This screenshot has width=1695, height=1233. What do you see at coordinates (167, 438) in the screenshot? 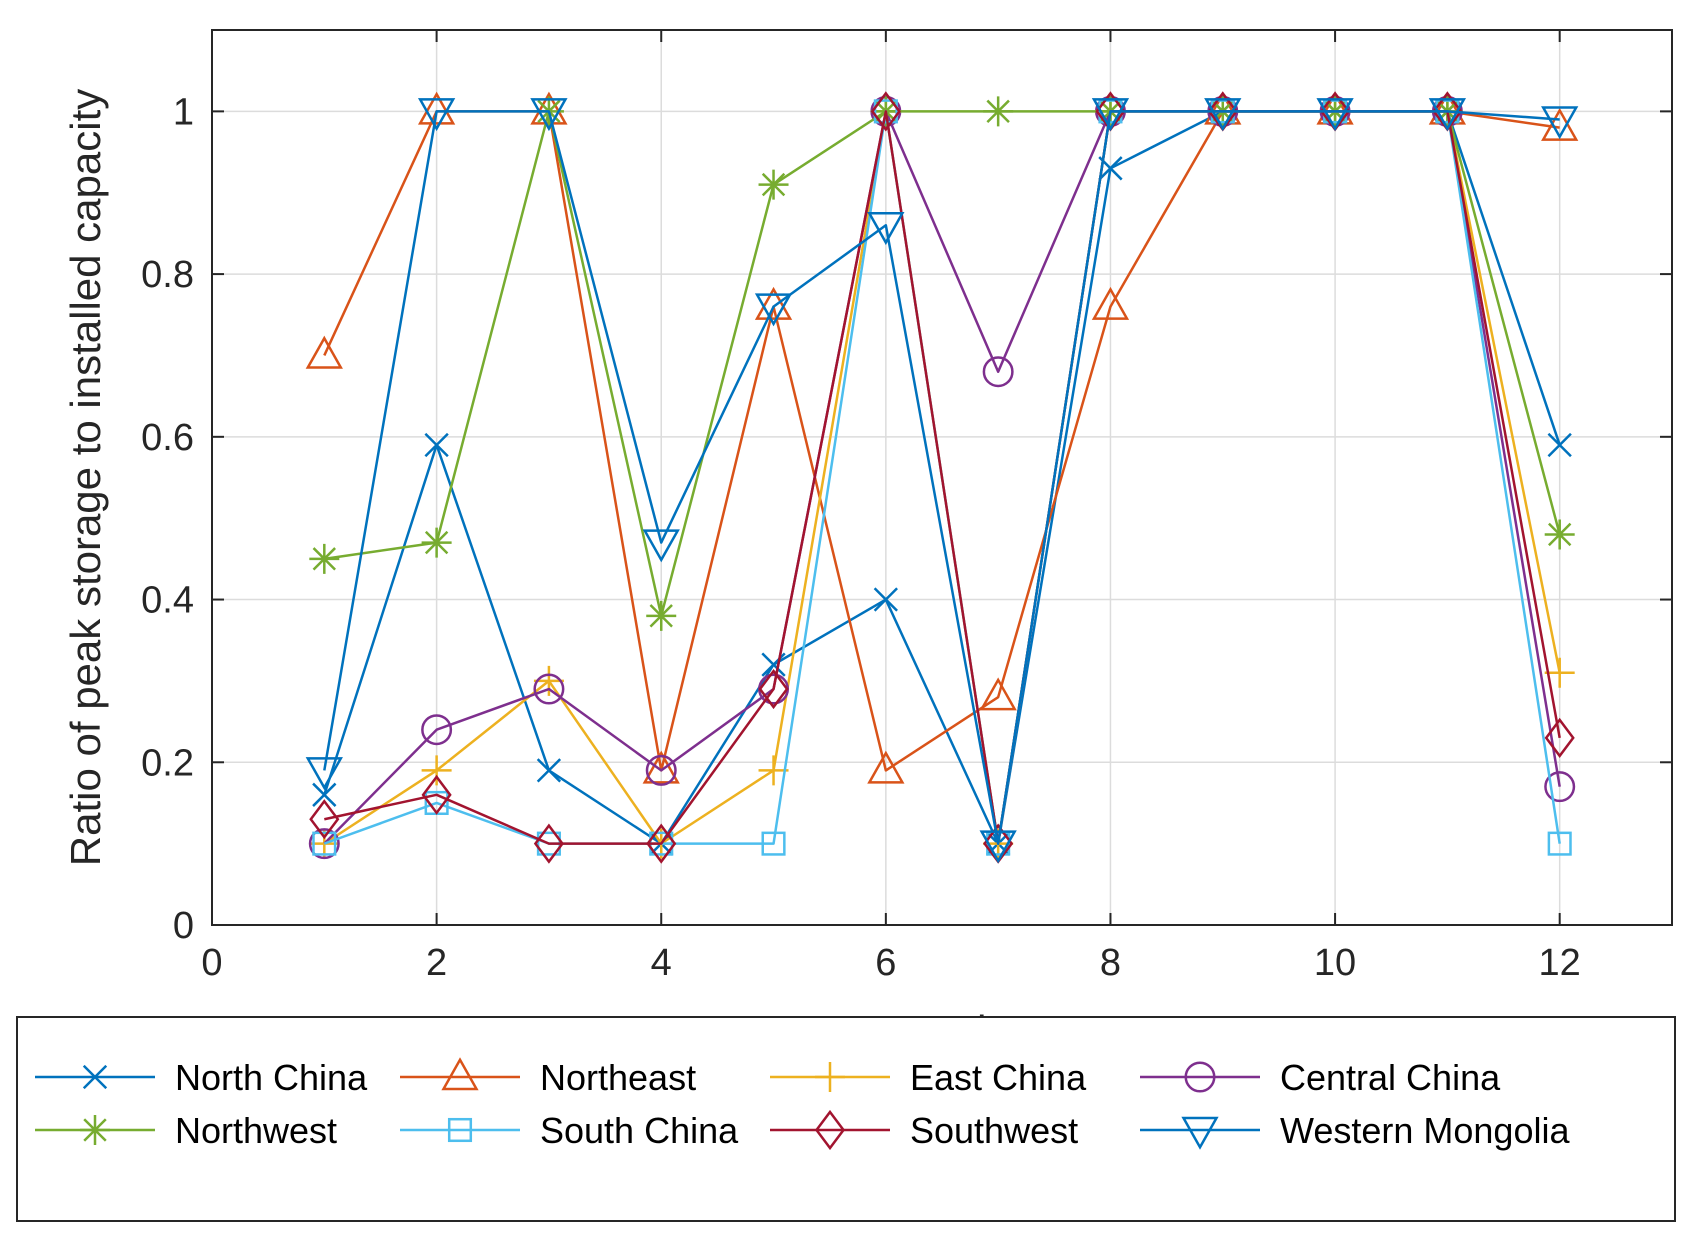
I see `y-tick-label: 0.6` at bounding box center [167, 438].